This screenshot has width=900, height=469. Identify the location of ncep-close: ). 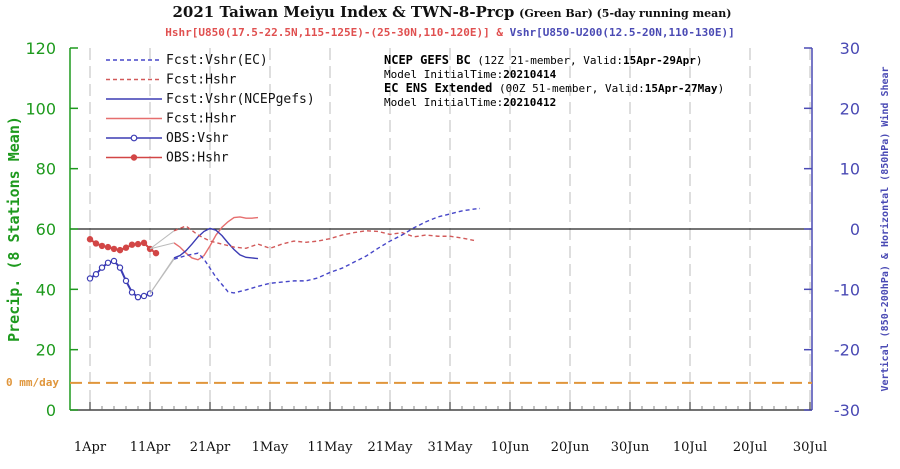
(699, 60).